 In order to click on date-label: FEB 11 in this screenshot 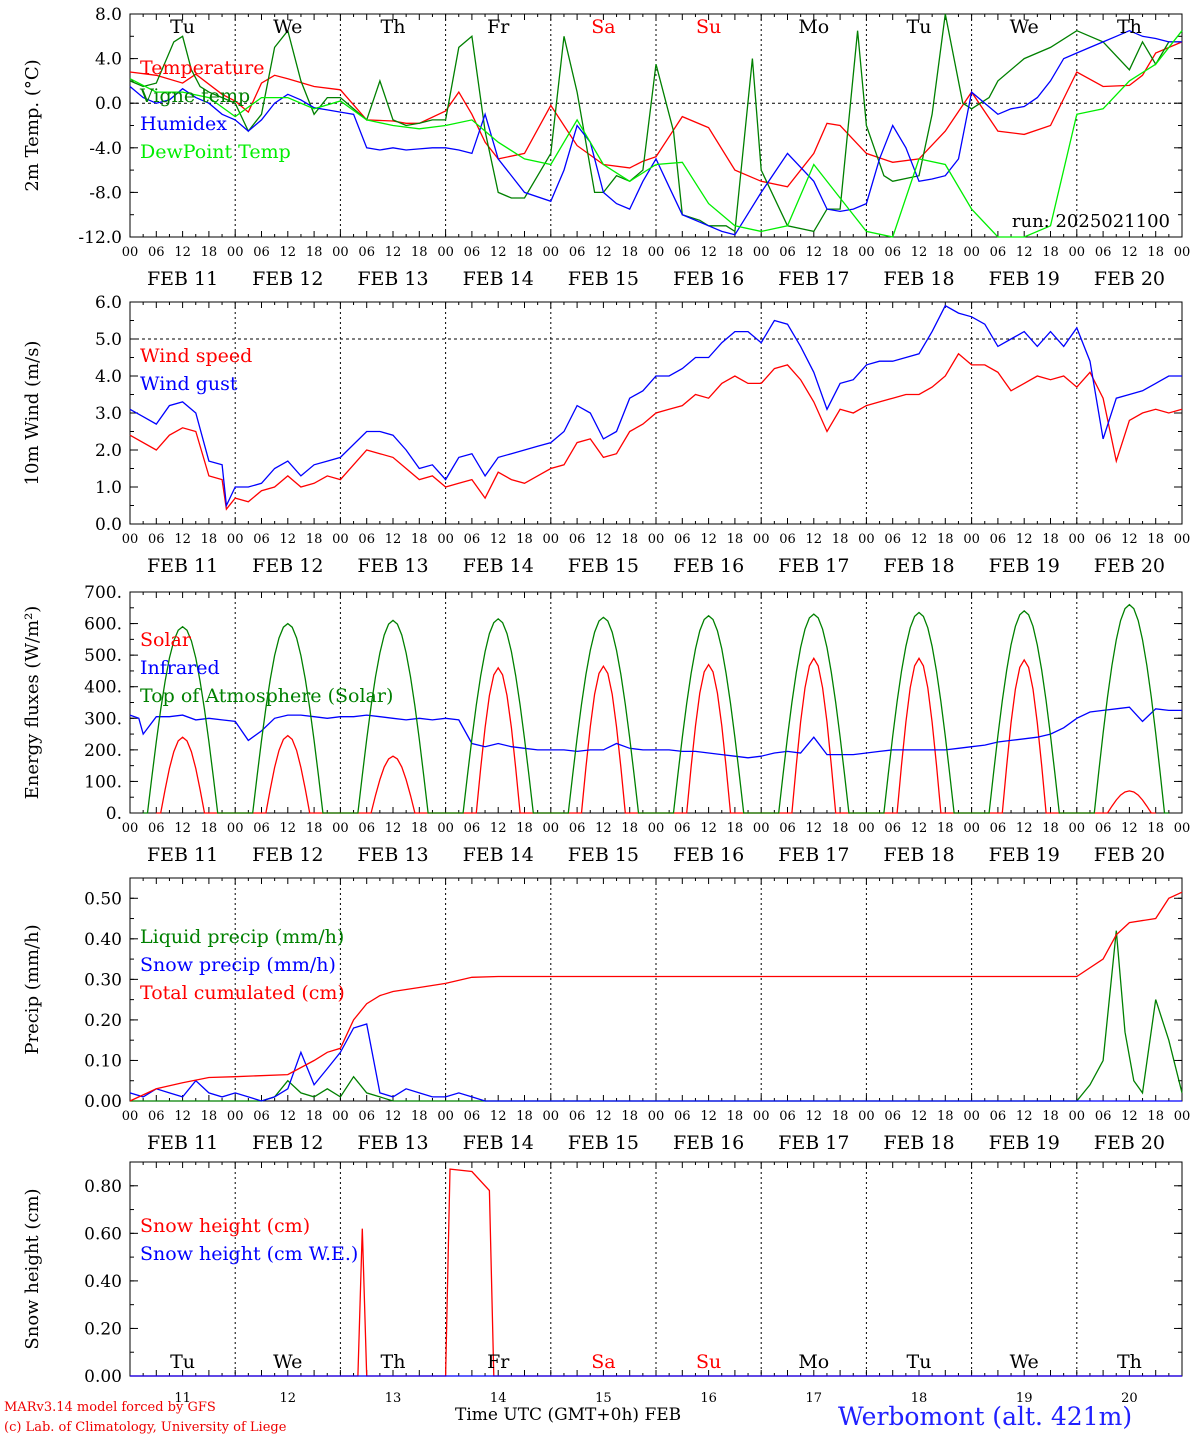, I will do `click(182, 279)`.